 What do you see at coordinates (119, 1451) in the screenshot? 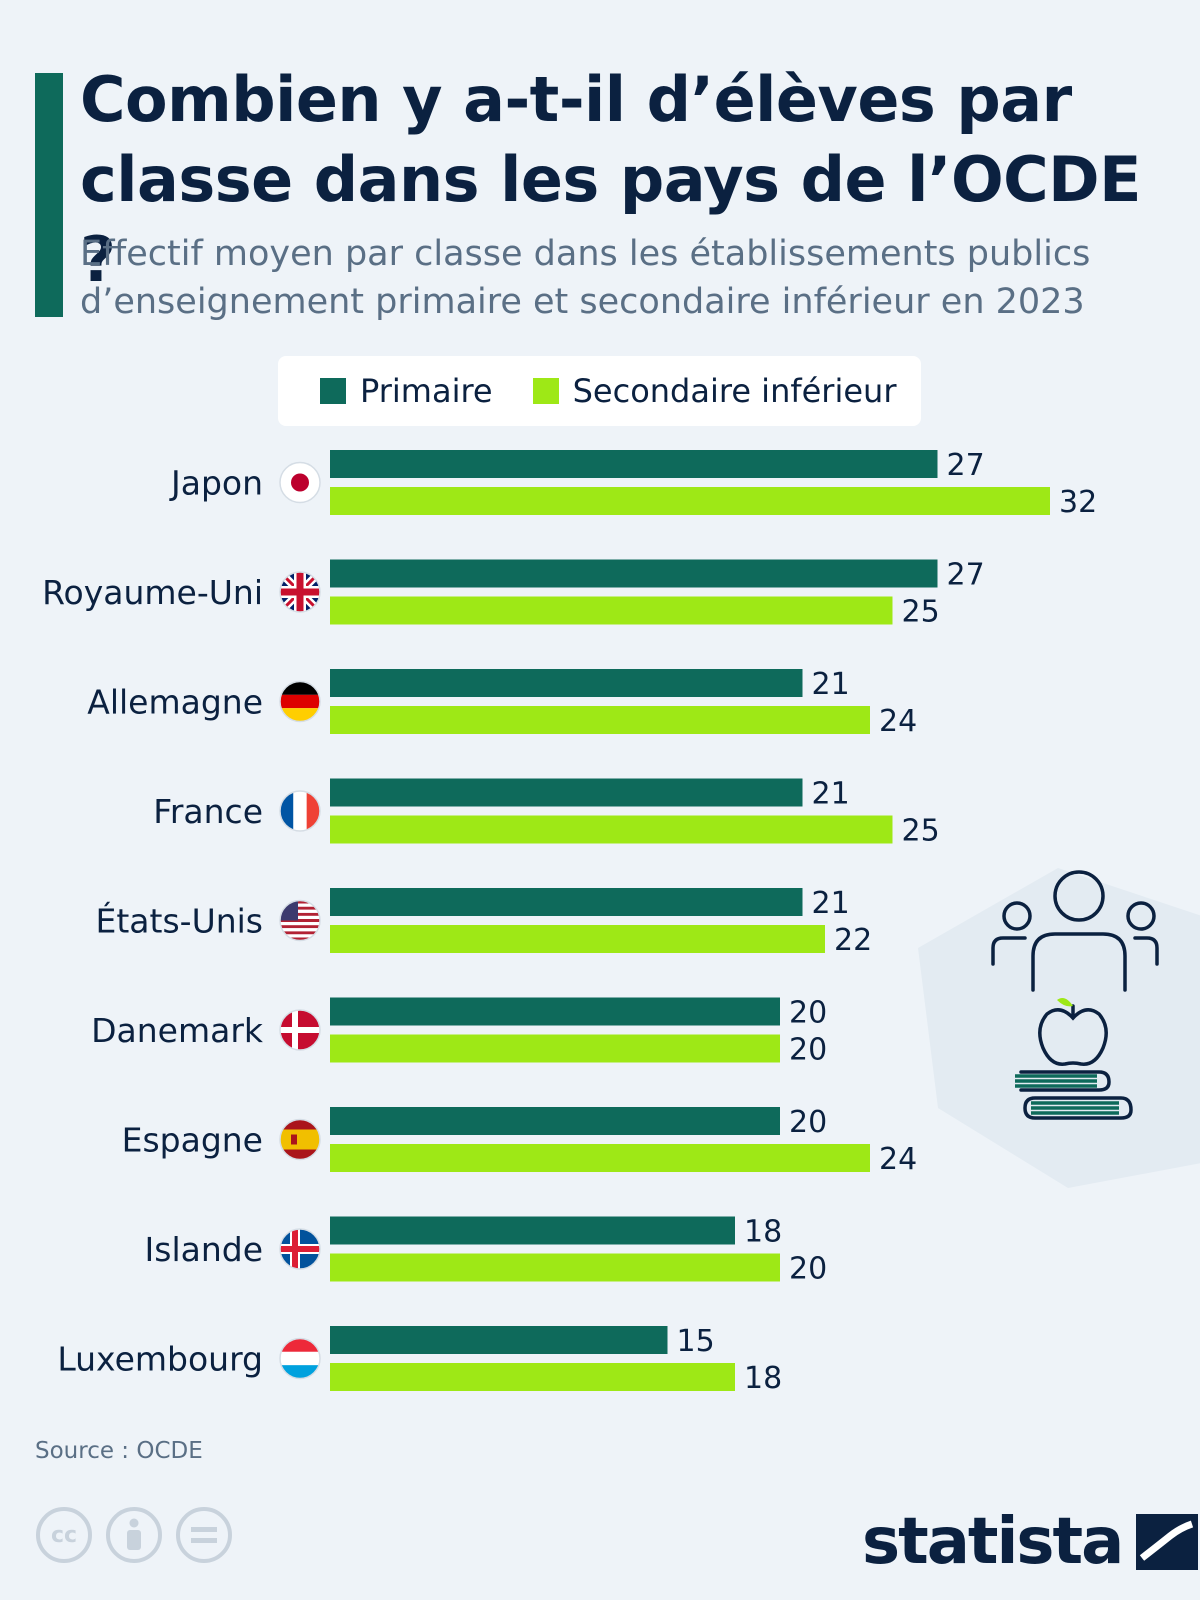
I see `source-note: Source : OCDE` at bounding box center [119, 1451].